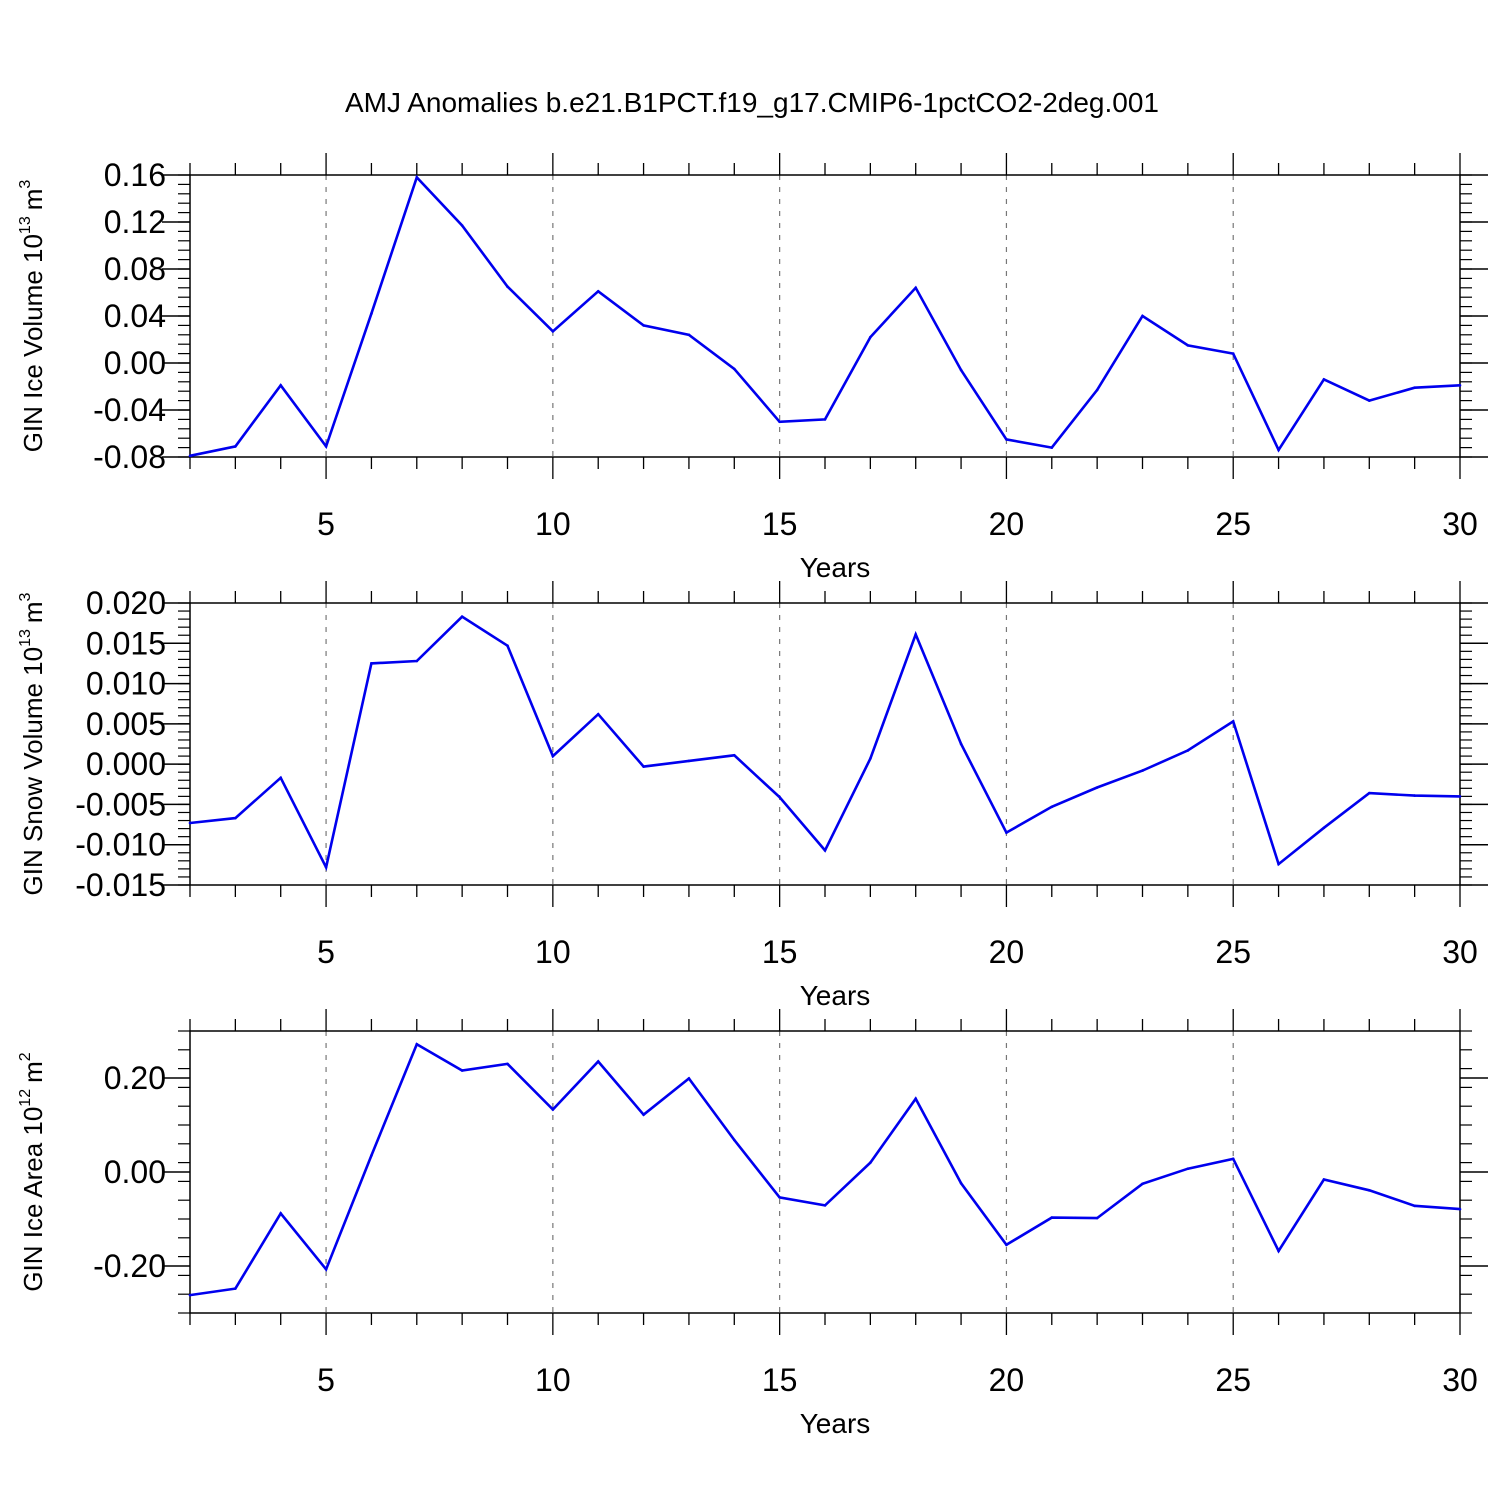 This screenshot has height=1500, width=1500. What do you see at coordinates (126, 643) in the screenshot?
I see `y-tick-label: 0.015` at bounding box center [126, 643].